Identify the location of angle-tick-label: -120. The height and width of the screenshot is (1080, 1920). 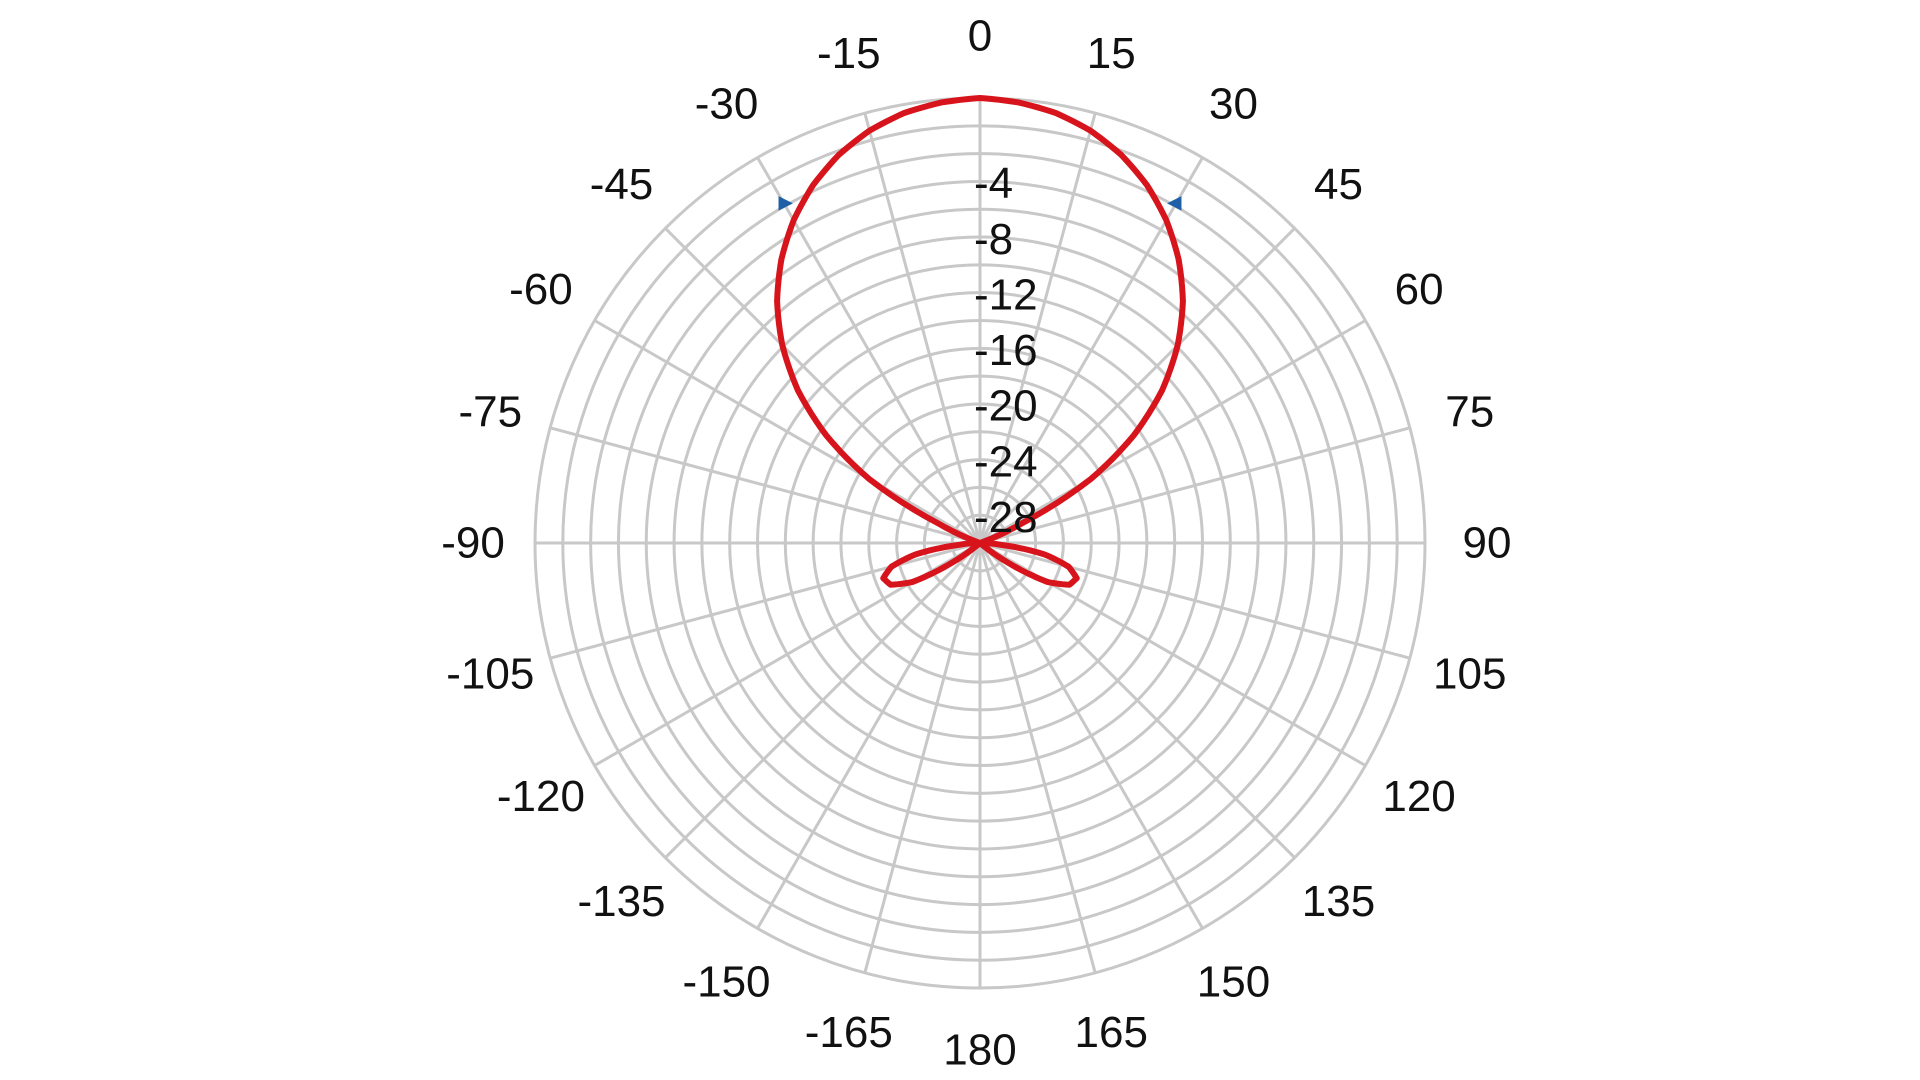
(541, 796).